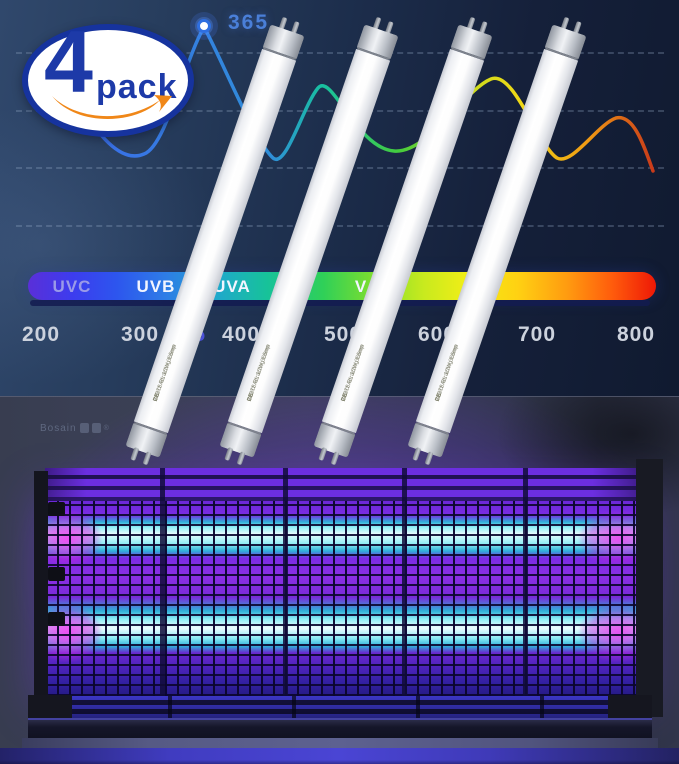  I want to click on zapper-tray, so click(340, 743).